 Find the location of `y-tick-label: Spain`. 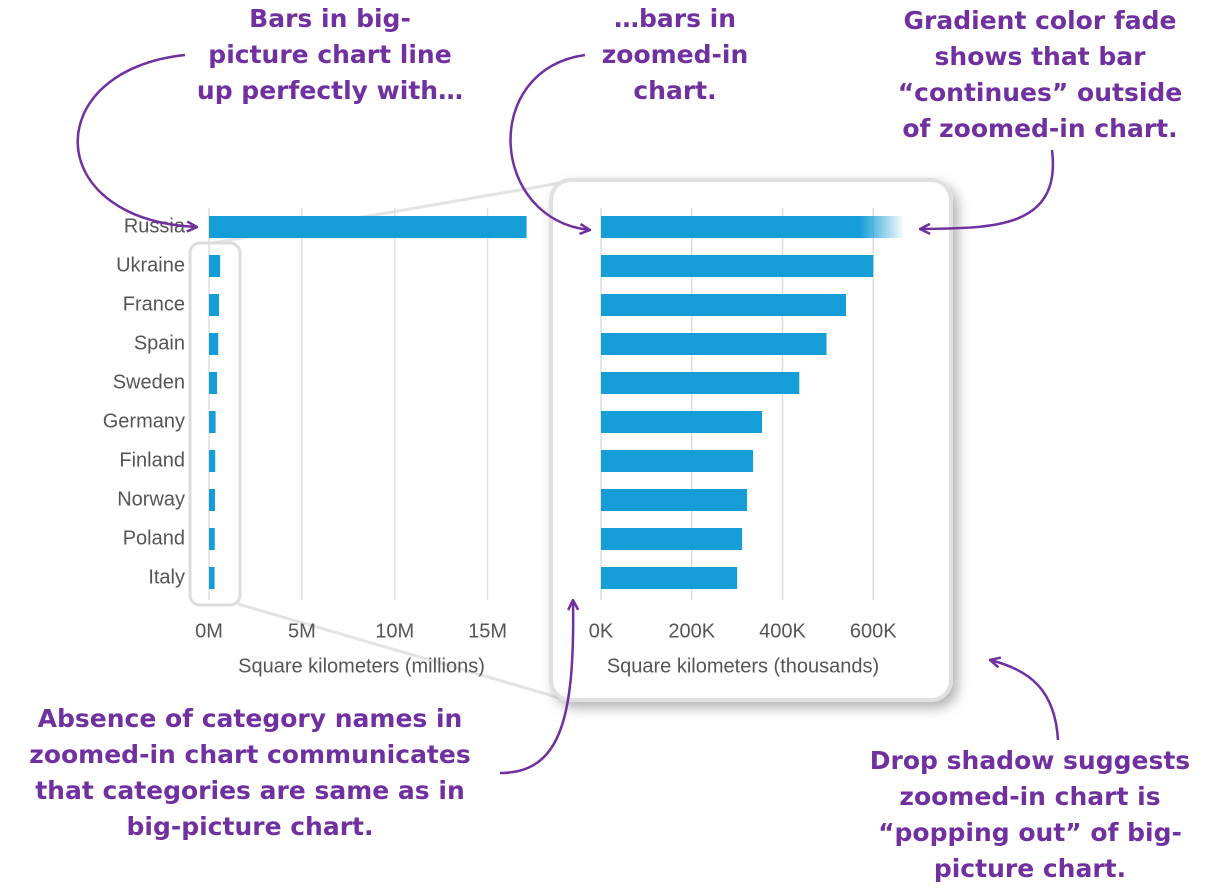

y-tick-label: Spain is located at coordinates (159, 343).